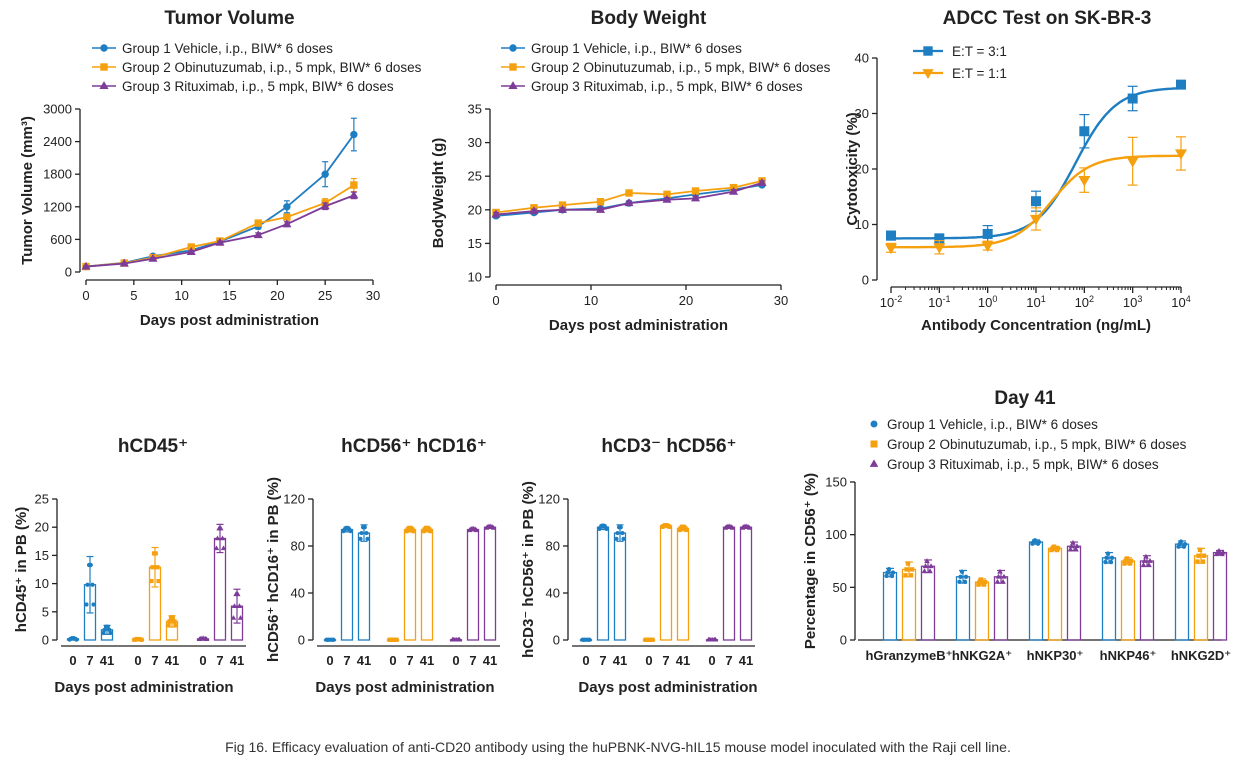 This screenshot has width=1237, height=768. Describe the element at coordinates (57, 174) in the screenshot. I see `y-tick-label: 1800` at that location.